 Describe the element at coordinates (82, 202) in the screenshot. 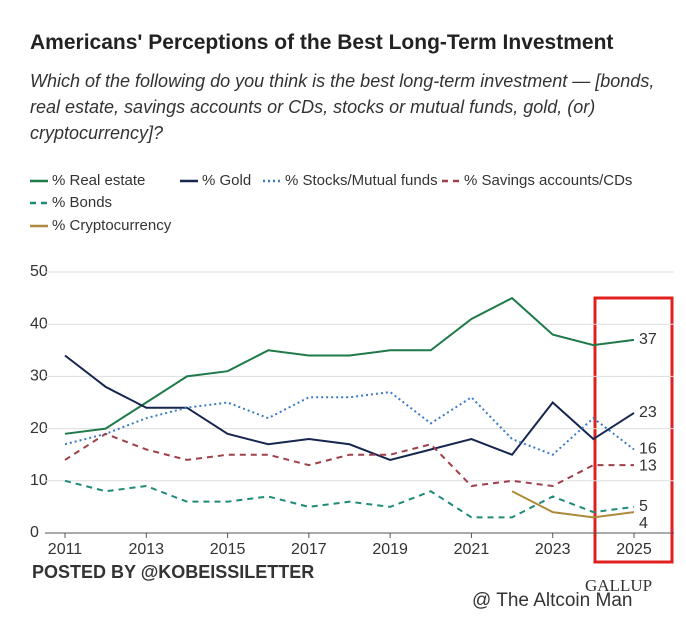

I see `legend-label: % Bonds` at that location.